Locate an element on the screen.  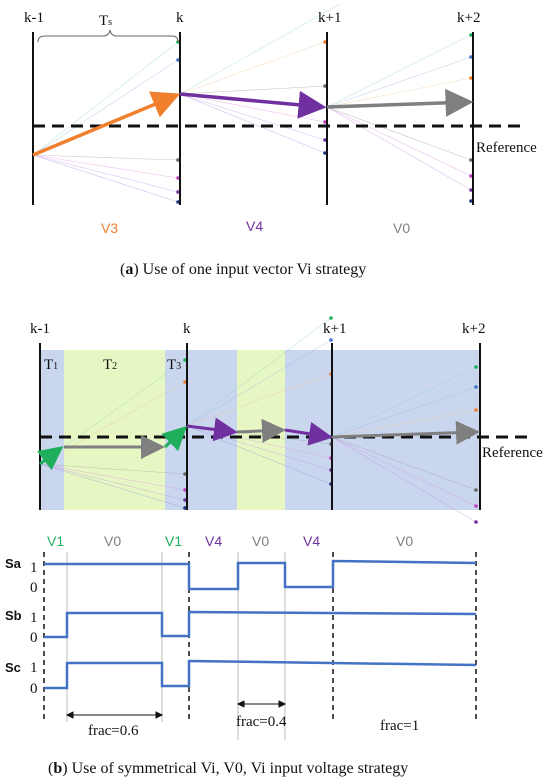
band-k-plus-1-v0 is located at coordinates (406, 430).